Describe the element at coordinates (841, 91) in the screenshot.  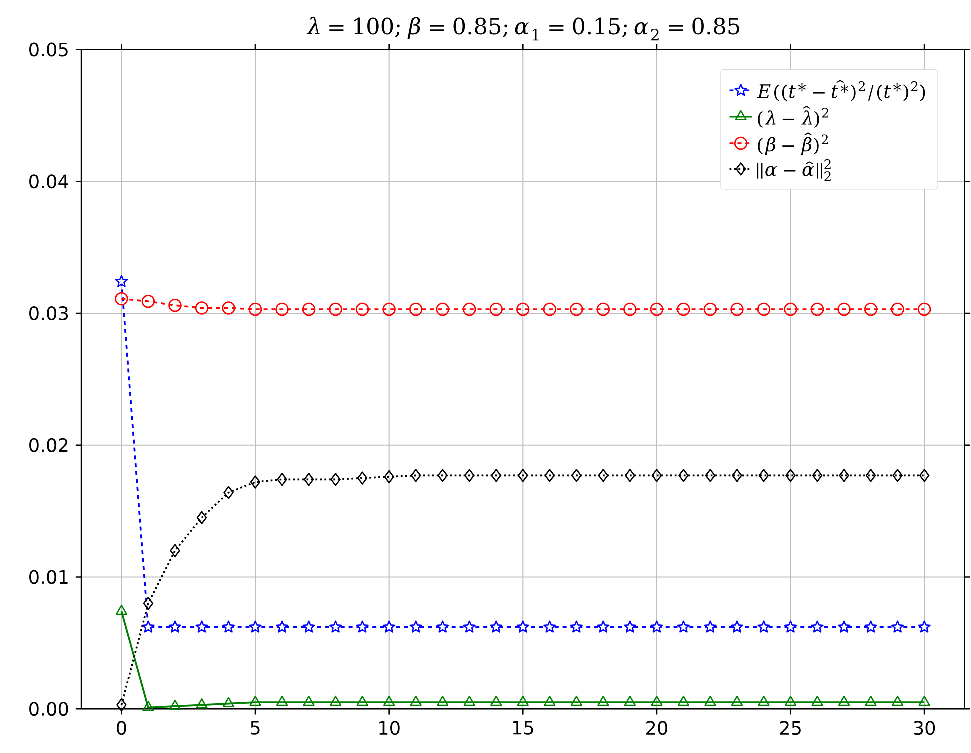
I see `legend-label: $E((t^*-\hat{t^*})^2/(t^*)^2)$` at that location.